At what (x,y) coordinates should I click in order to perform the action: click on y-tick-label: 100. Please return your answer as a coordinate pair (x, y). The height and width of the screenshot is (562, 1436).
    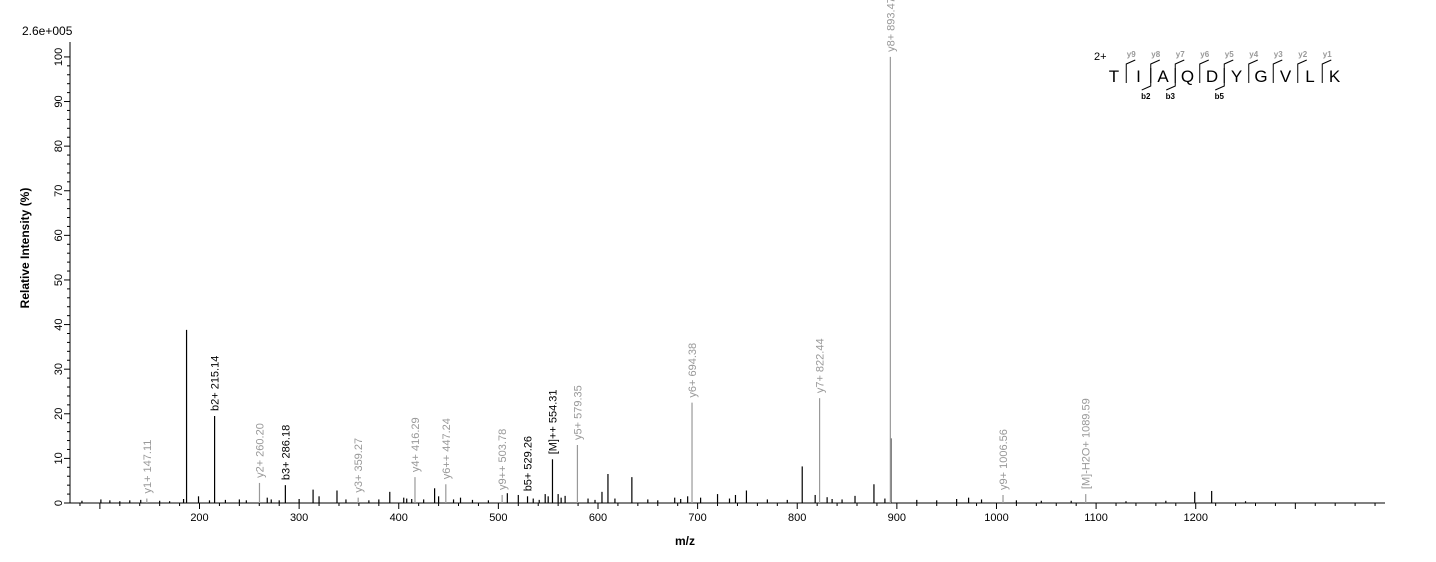
    Looking at the image, I should click on (59, 57).